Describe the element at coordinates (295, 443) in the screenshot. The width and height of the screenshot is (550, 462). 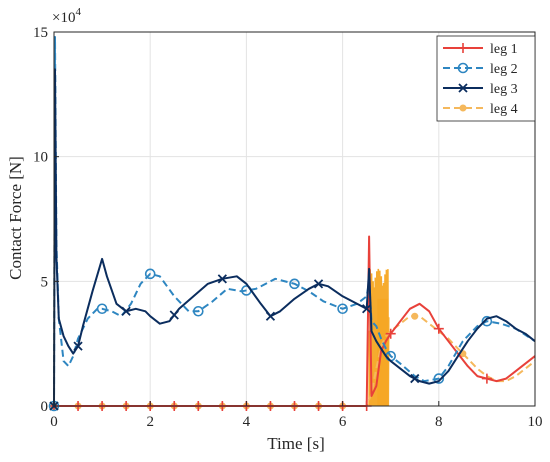
I see `x-axis-label: Time [s]` at that location.